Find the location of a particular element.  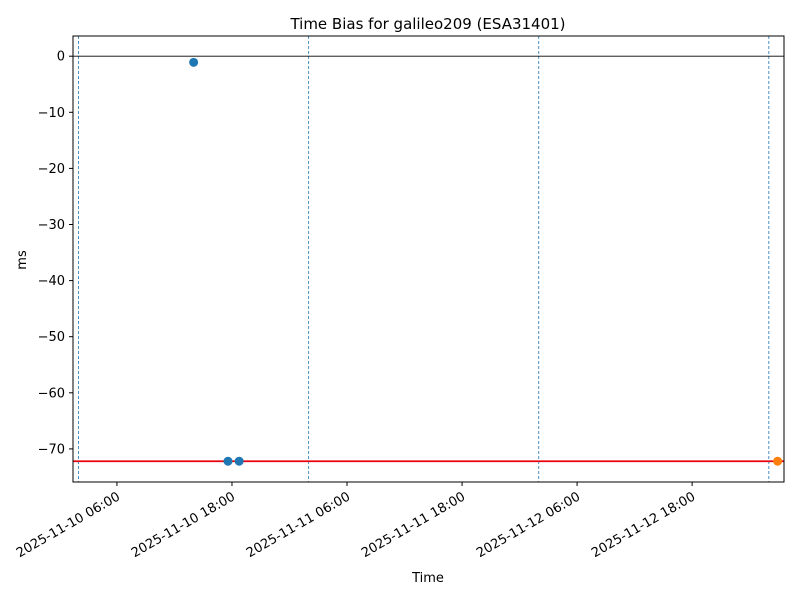

x-tick-label: 2025-11-10 18:00 is located at coordinates (183, 525).